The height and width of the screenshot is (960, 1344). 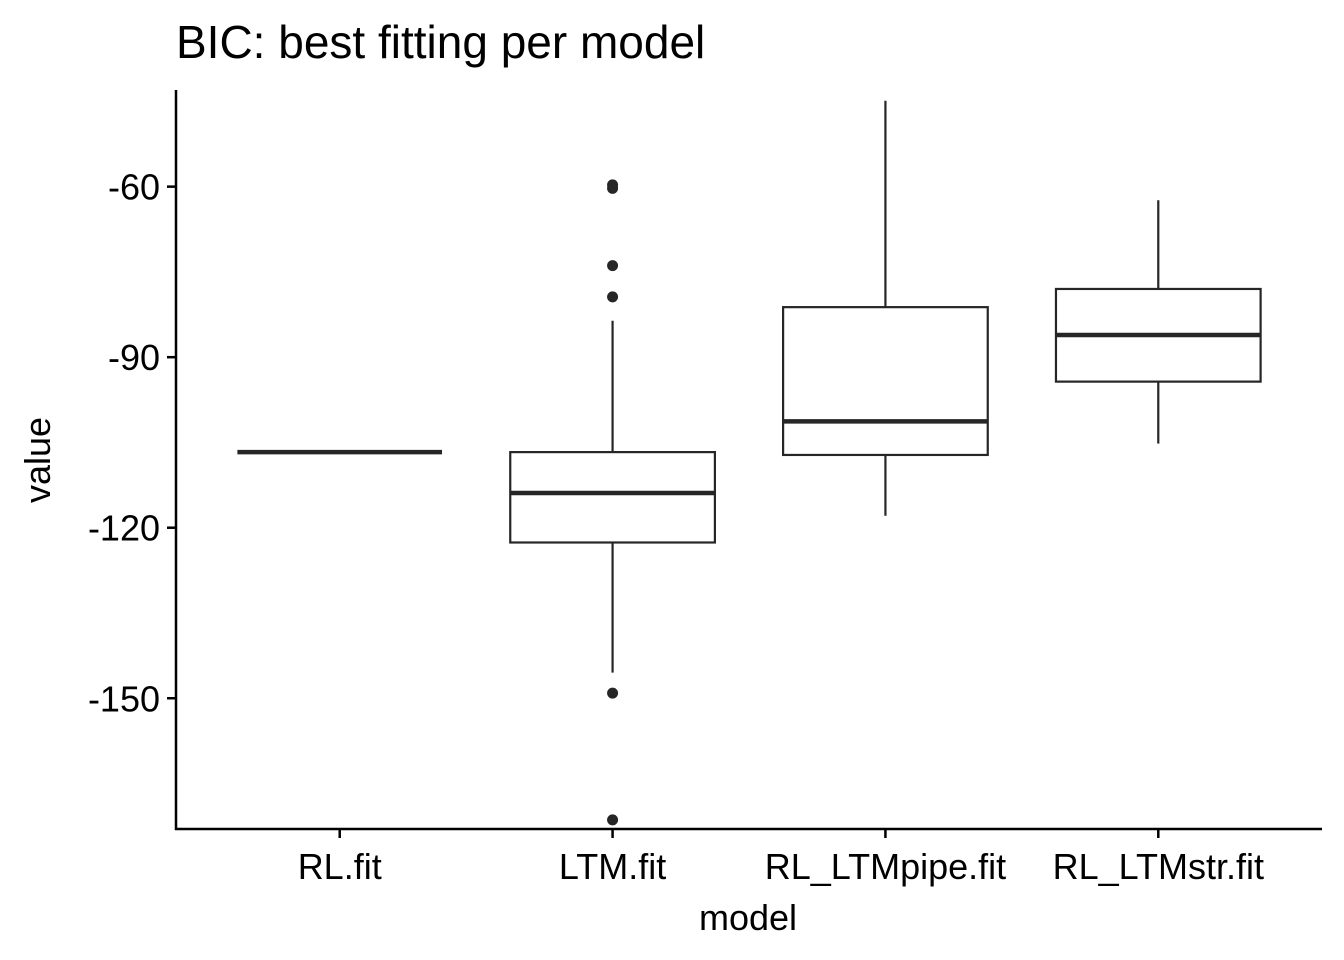 What do you see at coordinates (37, 460) in the screenshot?
I see `y-axis-title: value` at bounding box center [37, 460].